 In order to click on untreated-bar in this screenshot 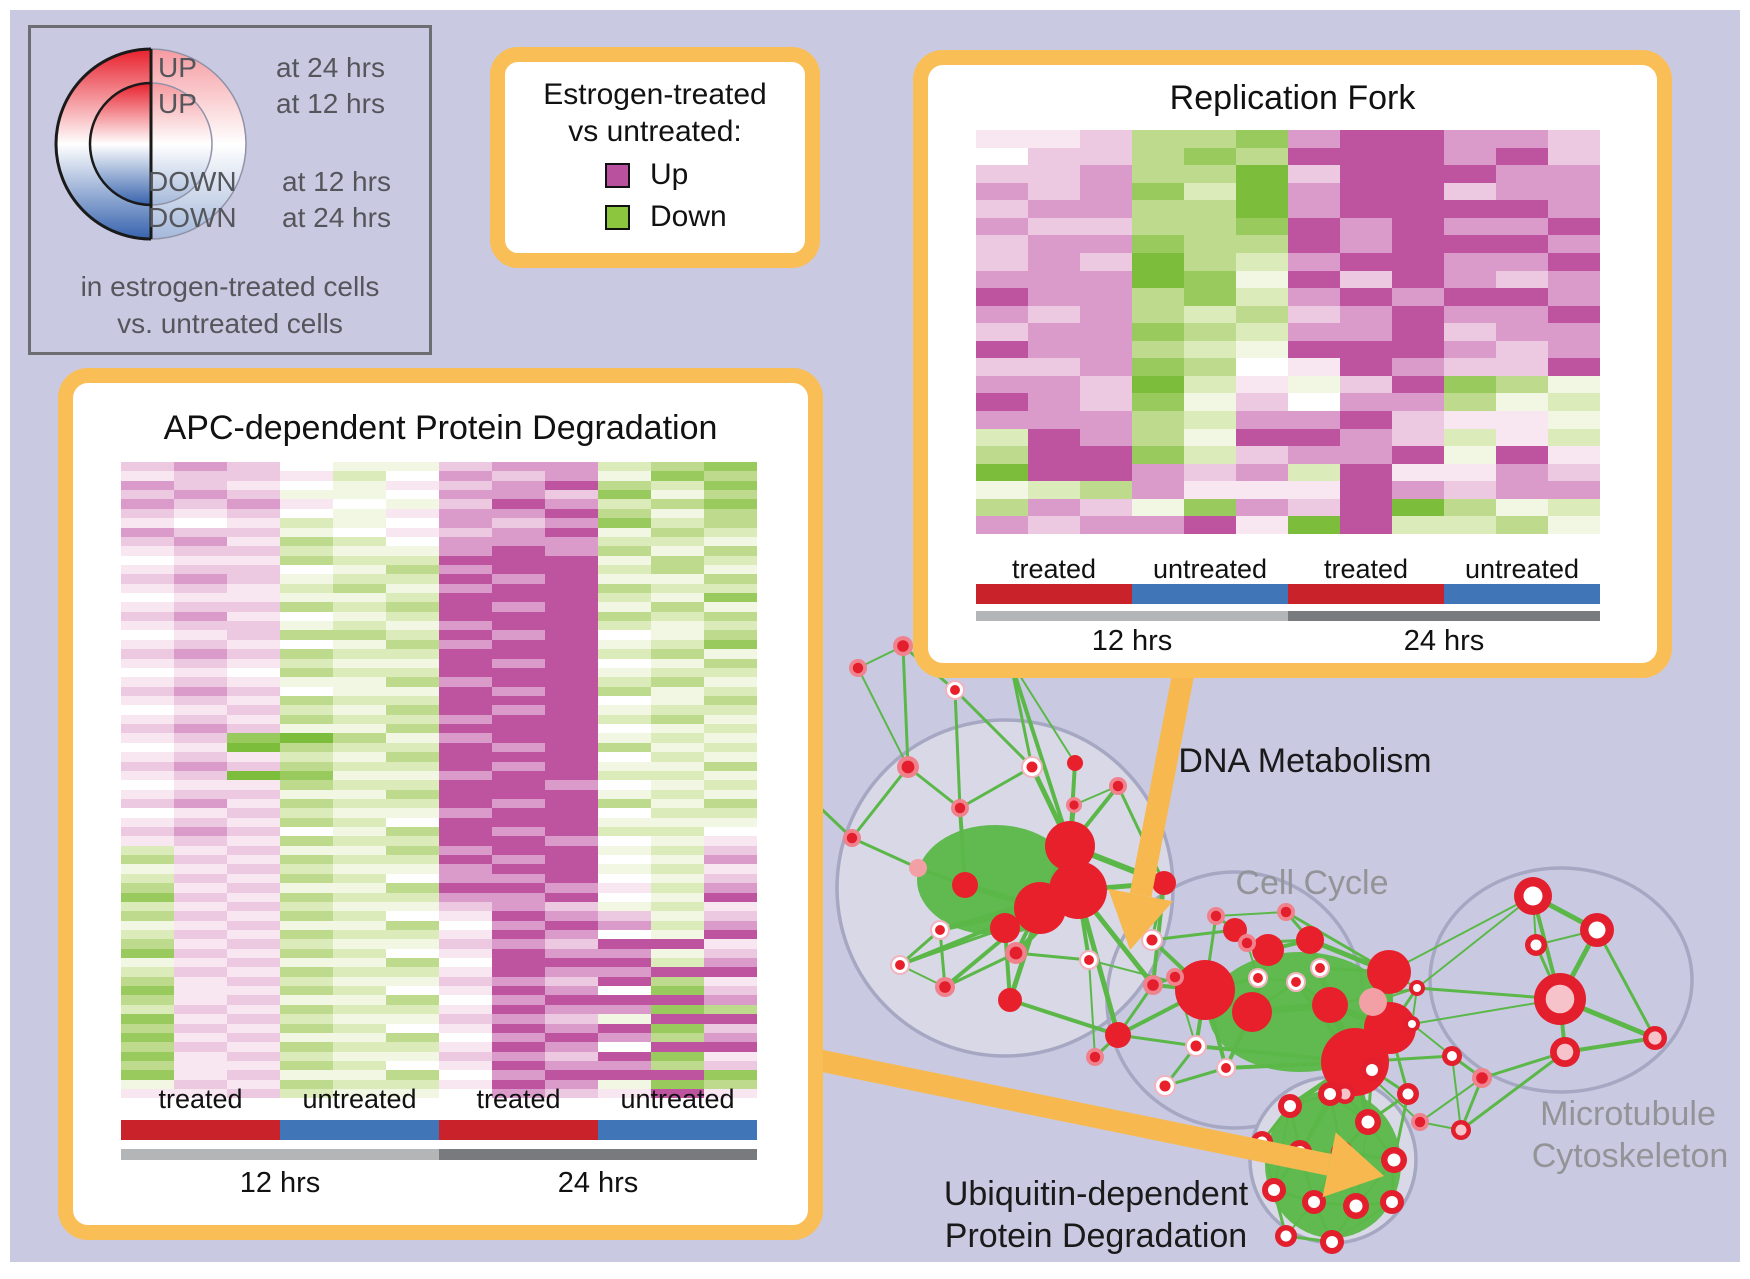, I will do `click(359, 1130)`.